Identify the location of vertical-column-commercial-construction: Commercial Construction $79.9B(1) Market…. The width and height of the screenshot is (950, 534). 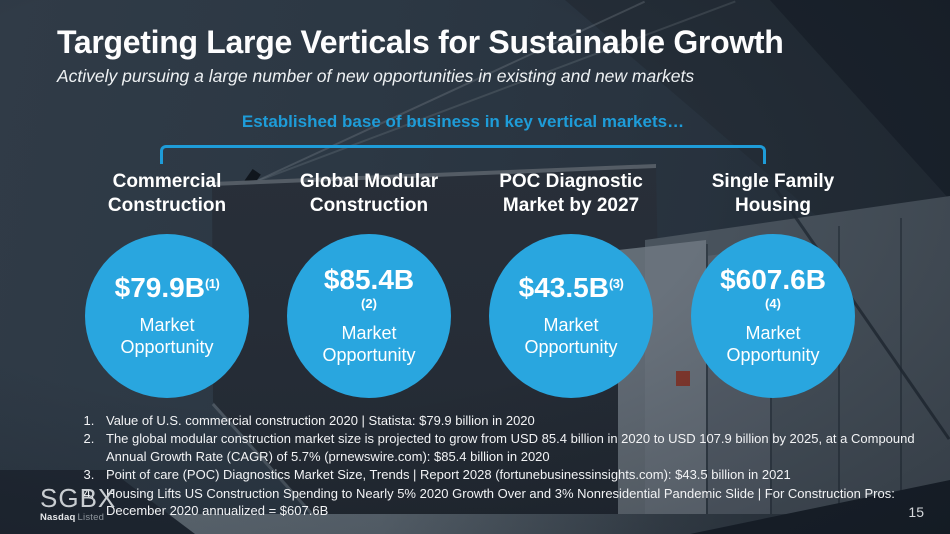
(167, 284).